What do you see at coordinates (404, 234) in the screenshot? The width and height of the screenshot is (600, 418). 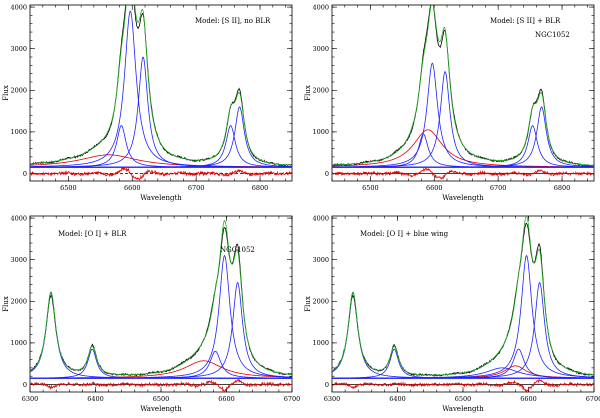 I see `panel-annotation: Model: [O I] + blue wing` at bounding box center [404, 234].